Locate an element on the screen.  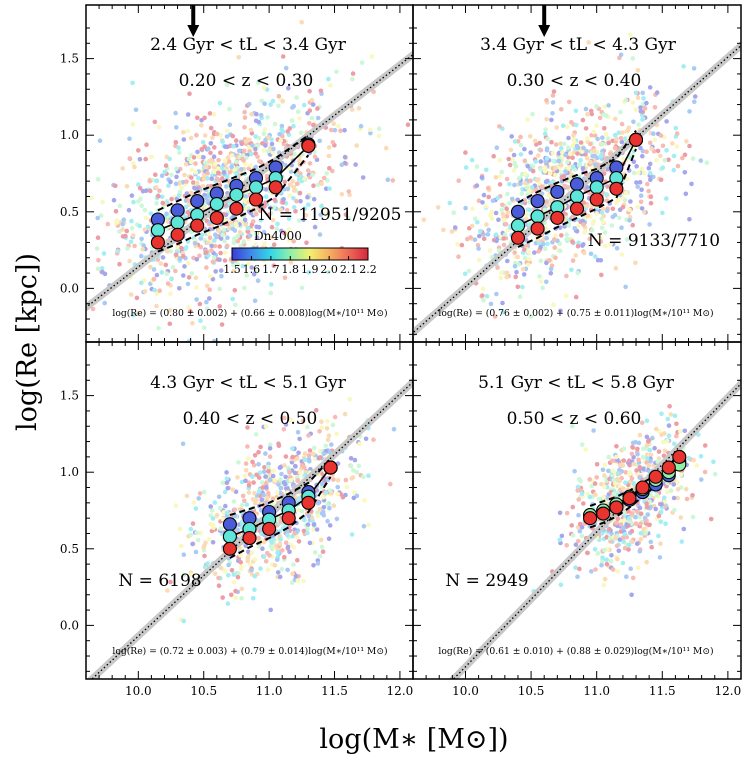
x-tick-label: 11.0 is located at coordinates (269, 691).